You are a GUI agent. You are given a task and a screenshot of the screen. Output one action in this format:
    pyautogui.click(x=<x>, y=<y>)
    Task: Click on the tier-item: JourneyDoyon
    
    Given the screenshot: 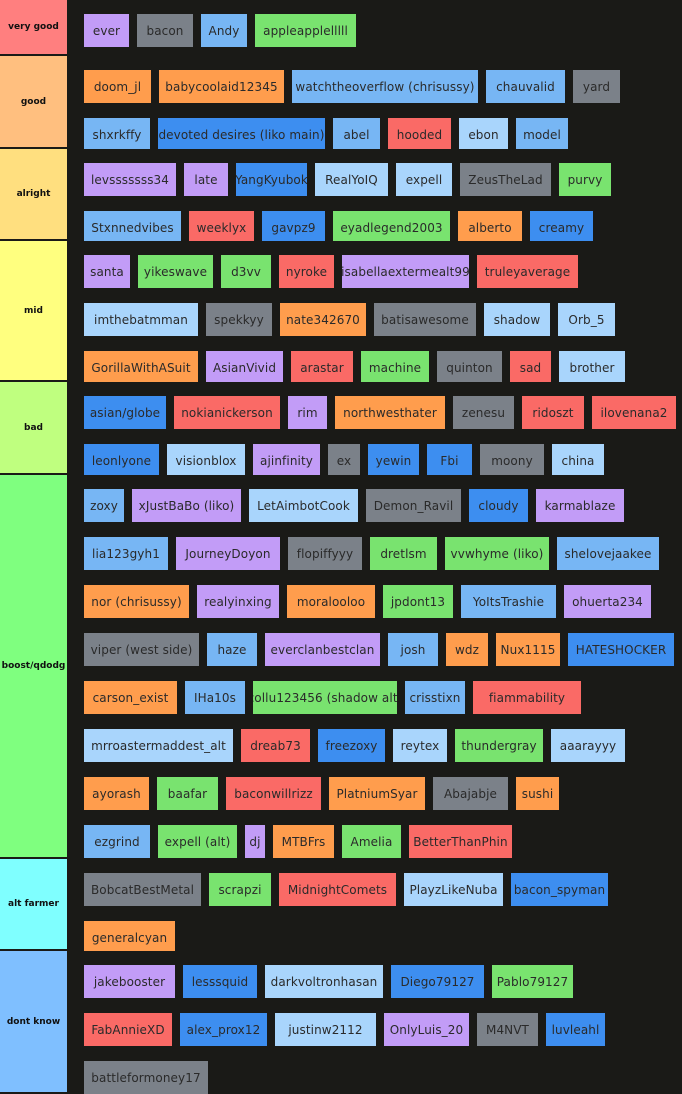 What is the action you would take?
    pyautogui.click(x=228, y=553)
    